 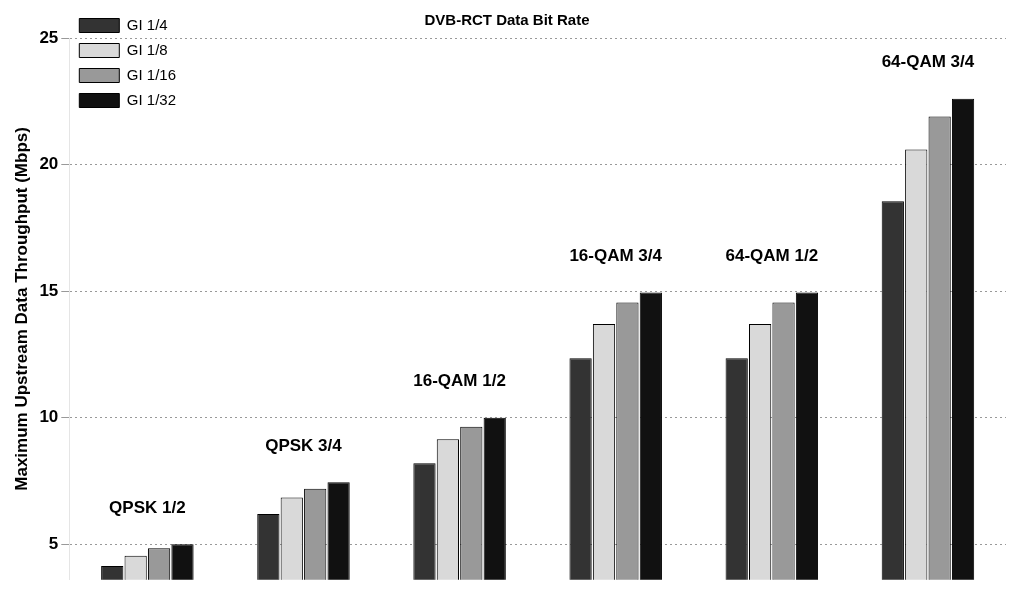 I want to click on legend-label: GI 1/8, so click(x=147, y=49).